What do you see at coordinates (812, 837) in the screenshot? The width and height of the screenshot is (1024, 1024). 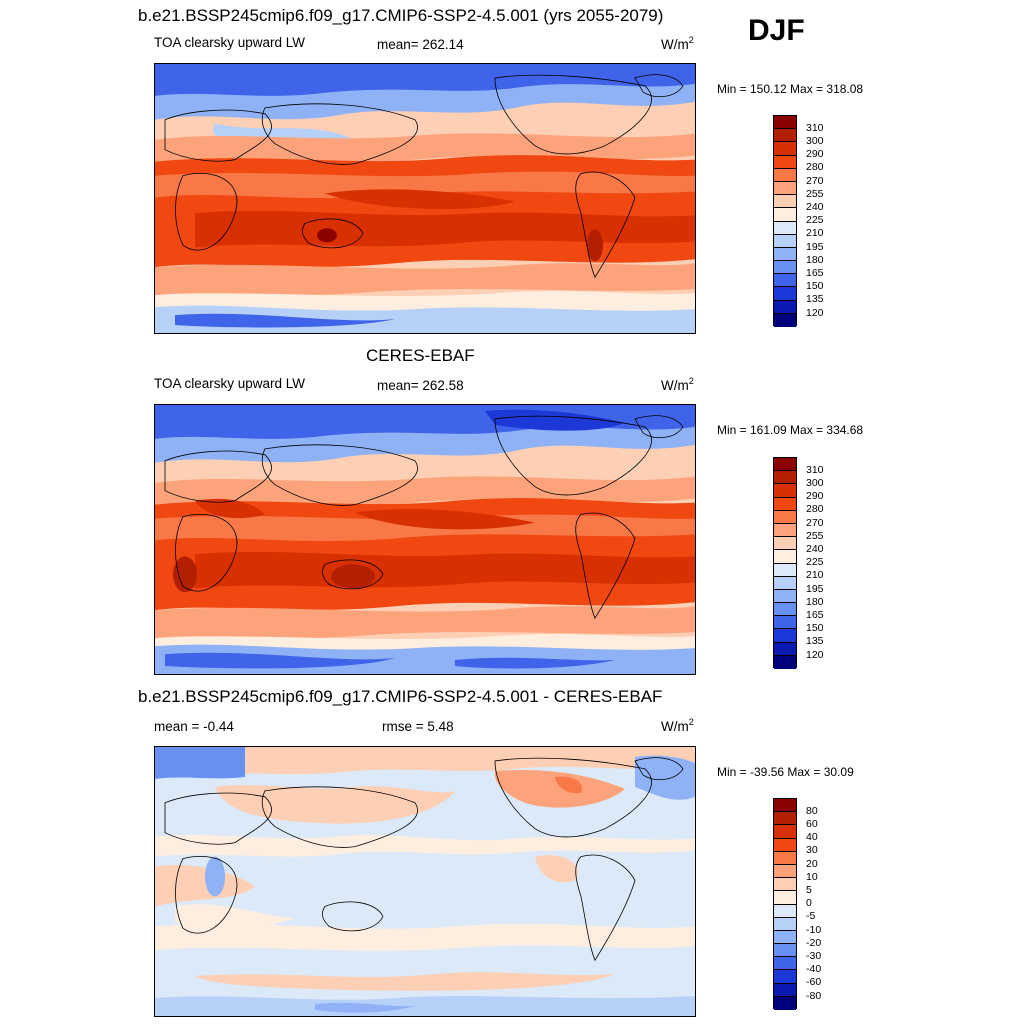 I see `colorbar-tick-label: 40` at bounding box center [812, 837].